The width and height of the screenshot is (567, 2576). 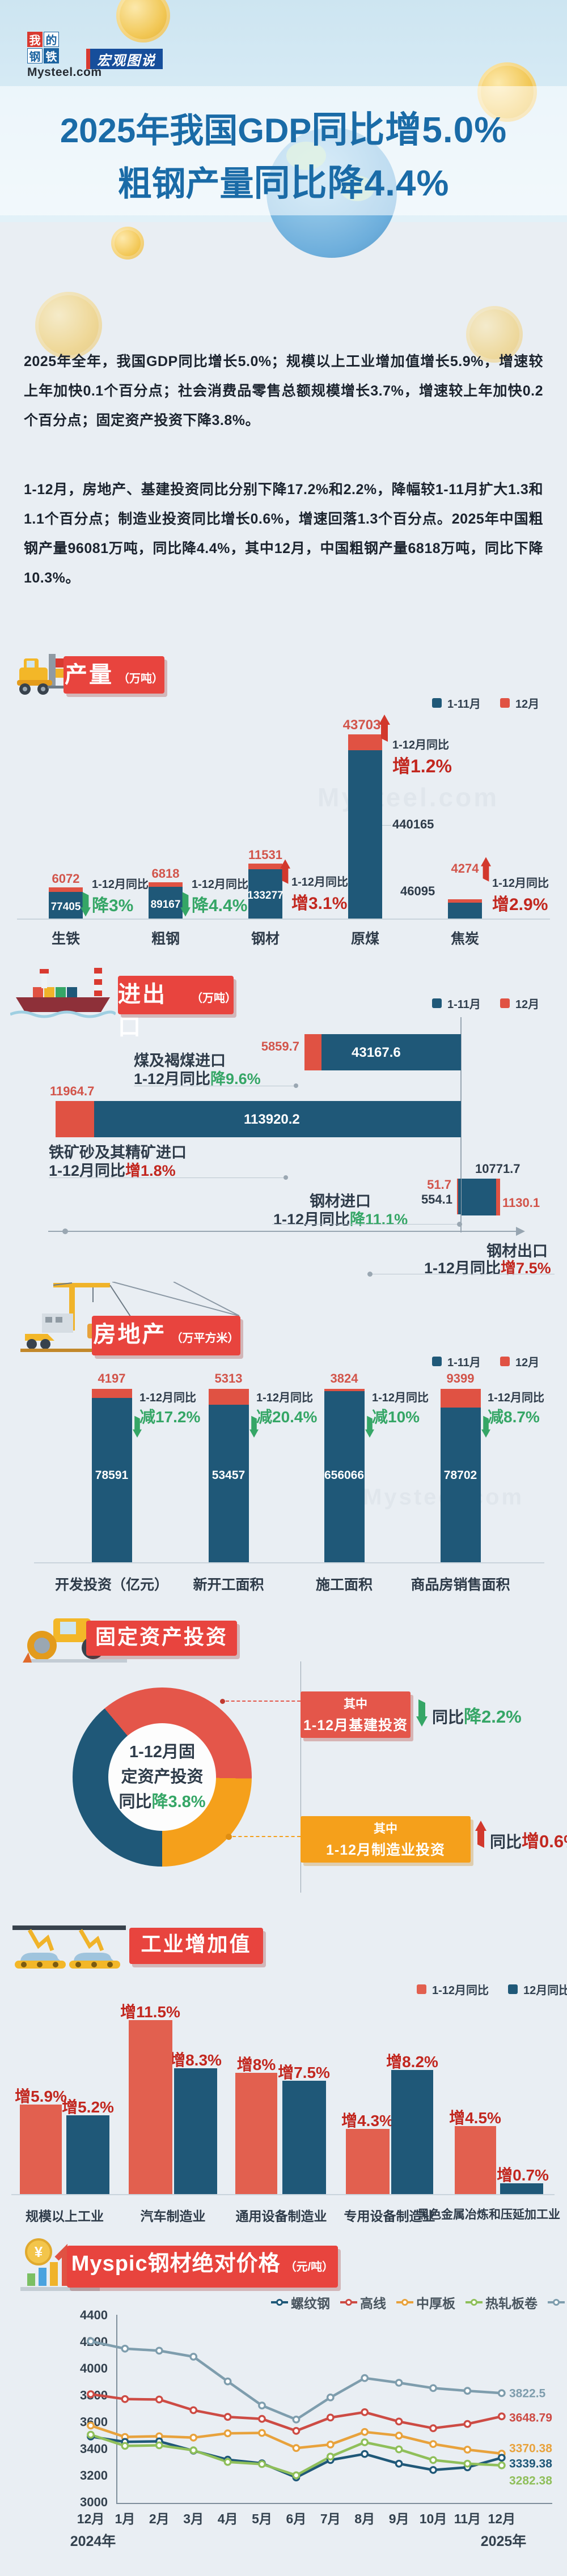 I want to click on re-value-underconstr-main: 656066, so click(x=344, y=1475).